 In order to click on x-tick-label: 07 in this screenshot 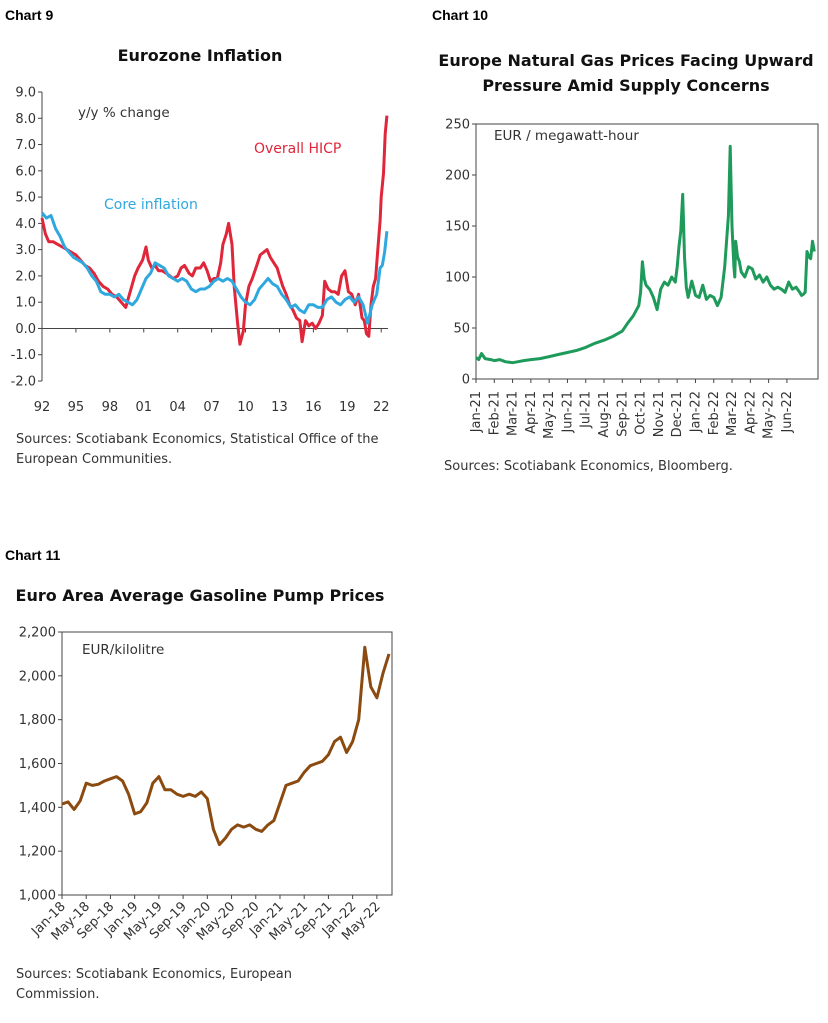, I will do `click(211, 407)`.